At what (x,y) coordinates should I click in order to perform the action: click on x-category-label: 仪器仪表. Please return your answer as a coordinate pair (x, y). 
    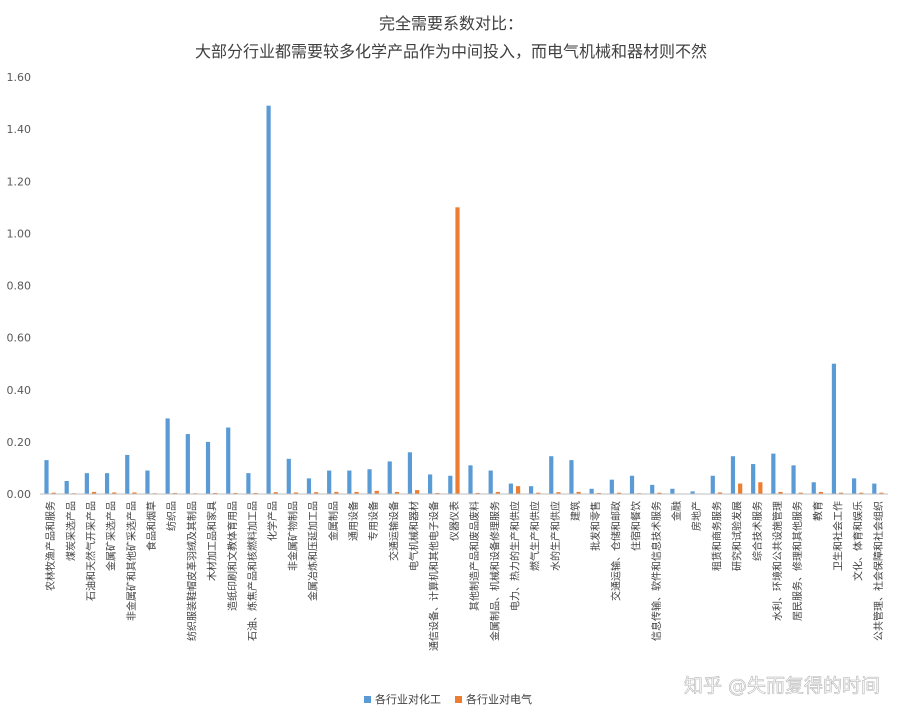
    Looking at the image, I should click on (454, 521).